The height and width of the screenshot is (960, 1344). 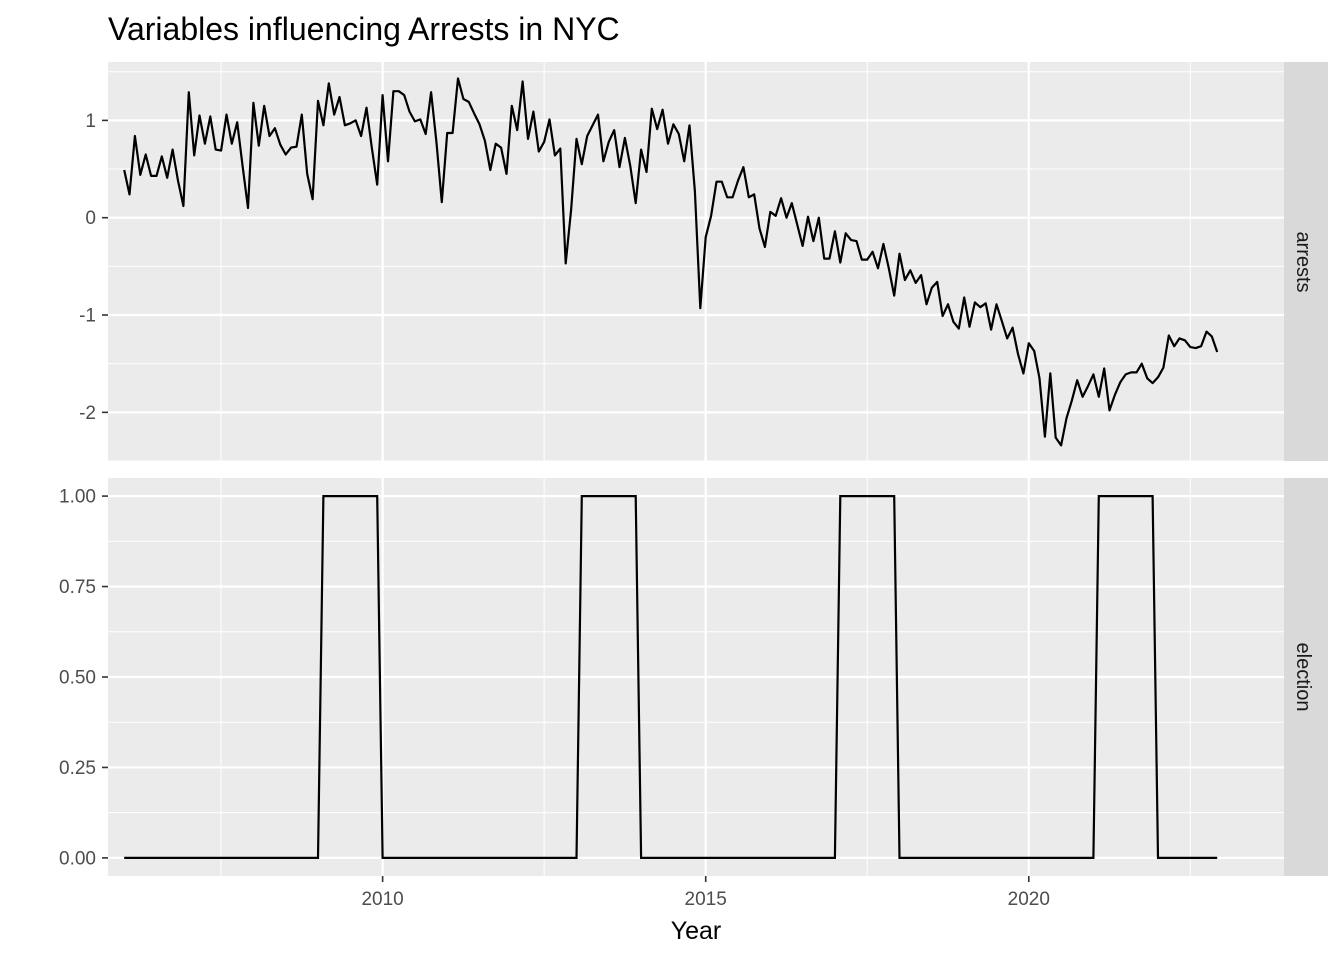 I want to click on y-axis: 1 0 -1 -2, so click(x=93, y=267).